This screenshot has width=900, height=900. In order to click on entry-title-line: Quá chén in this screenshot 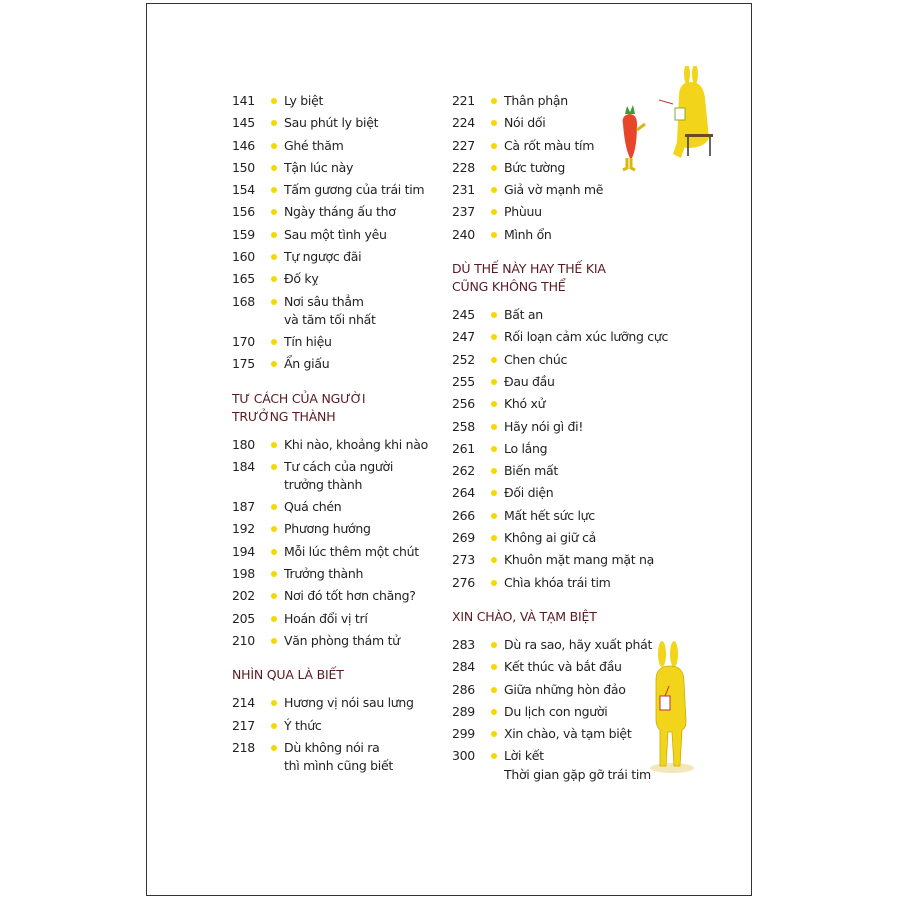, I will do `click(313, 507)`.